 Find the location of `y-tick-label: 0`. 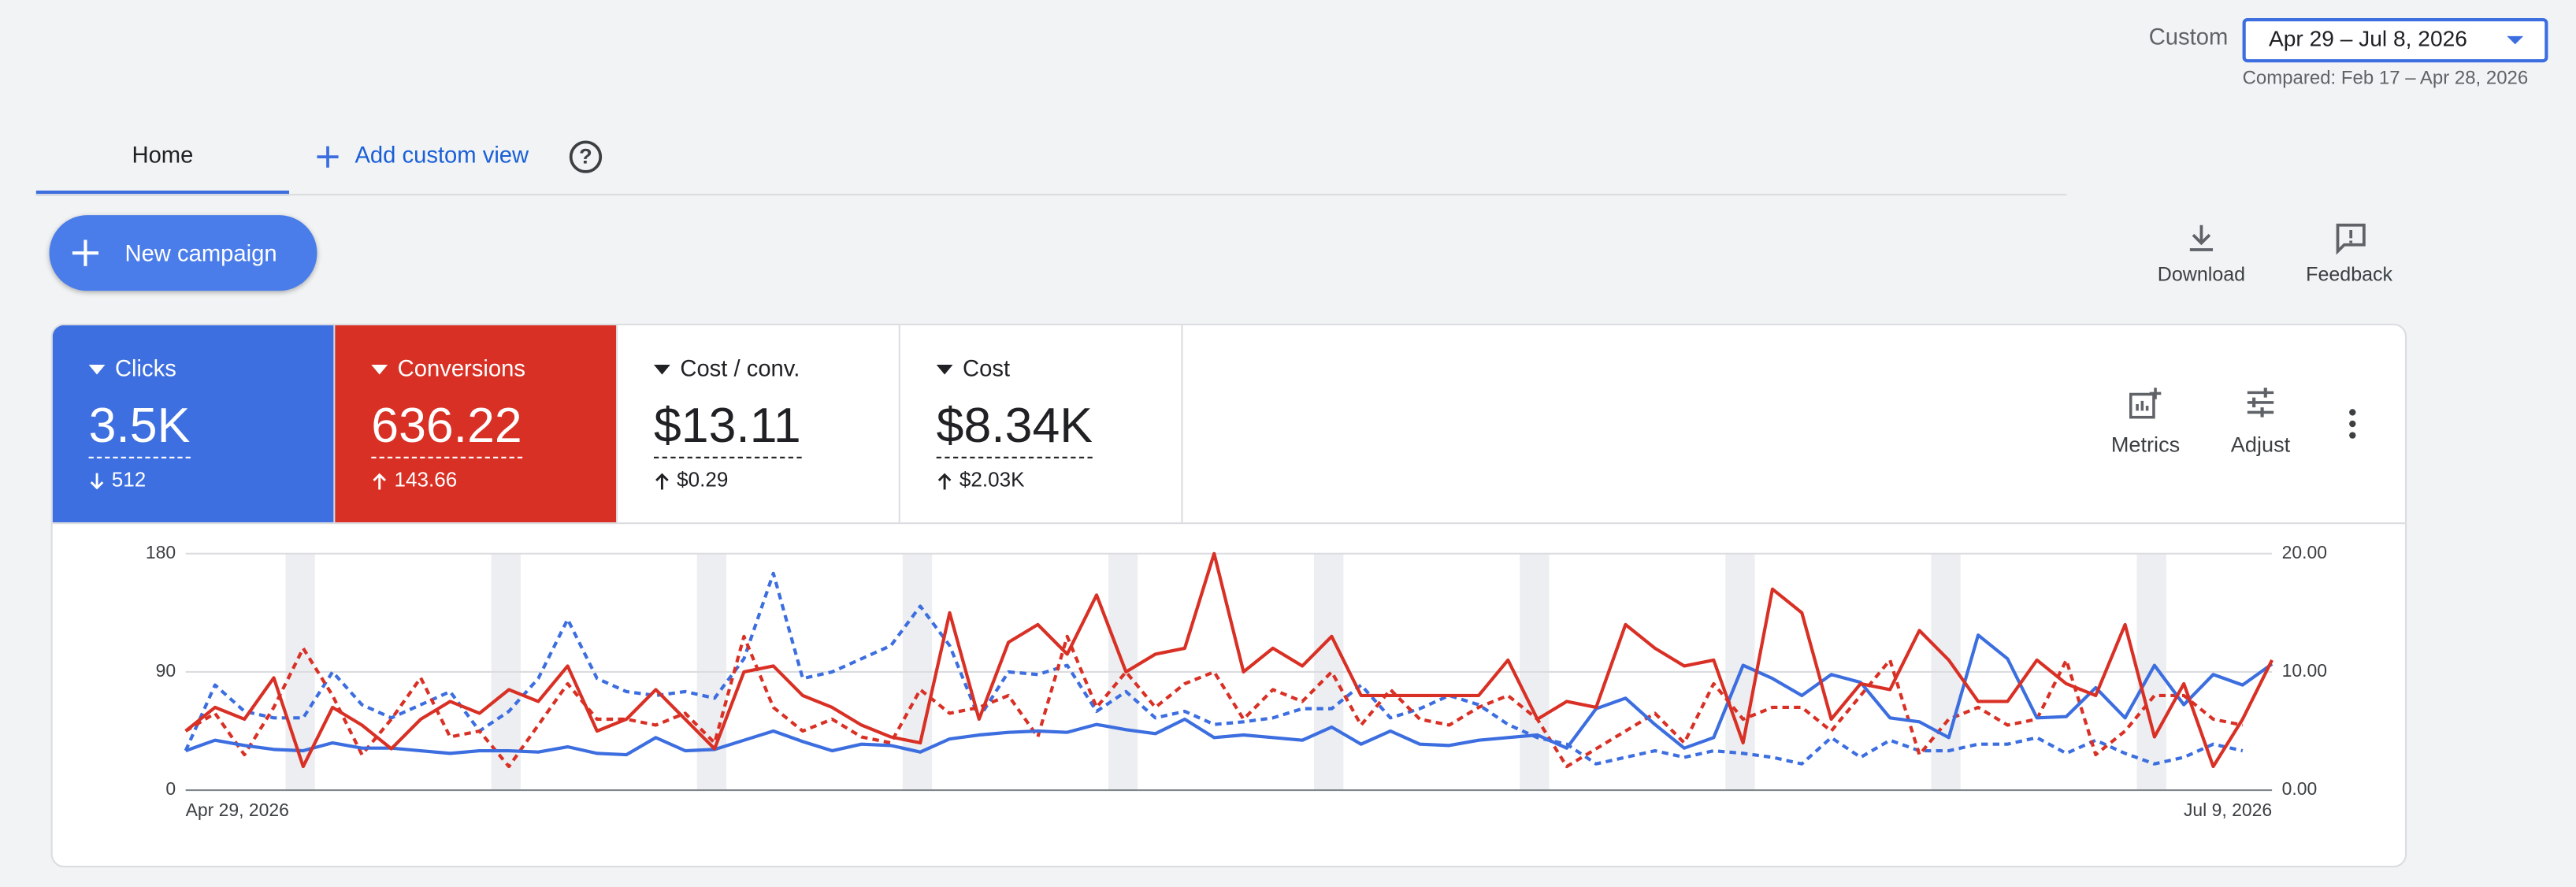

y-tick-label: 0 is located at coordinates (170, 788).